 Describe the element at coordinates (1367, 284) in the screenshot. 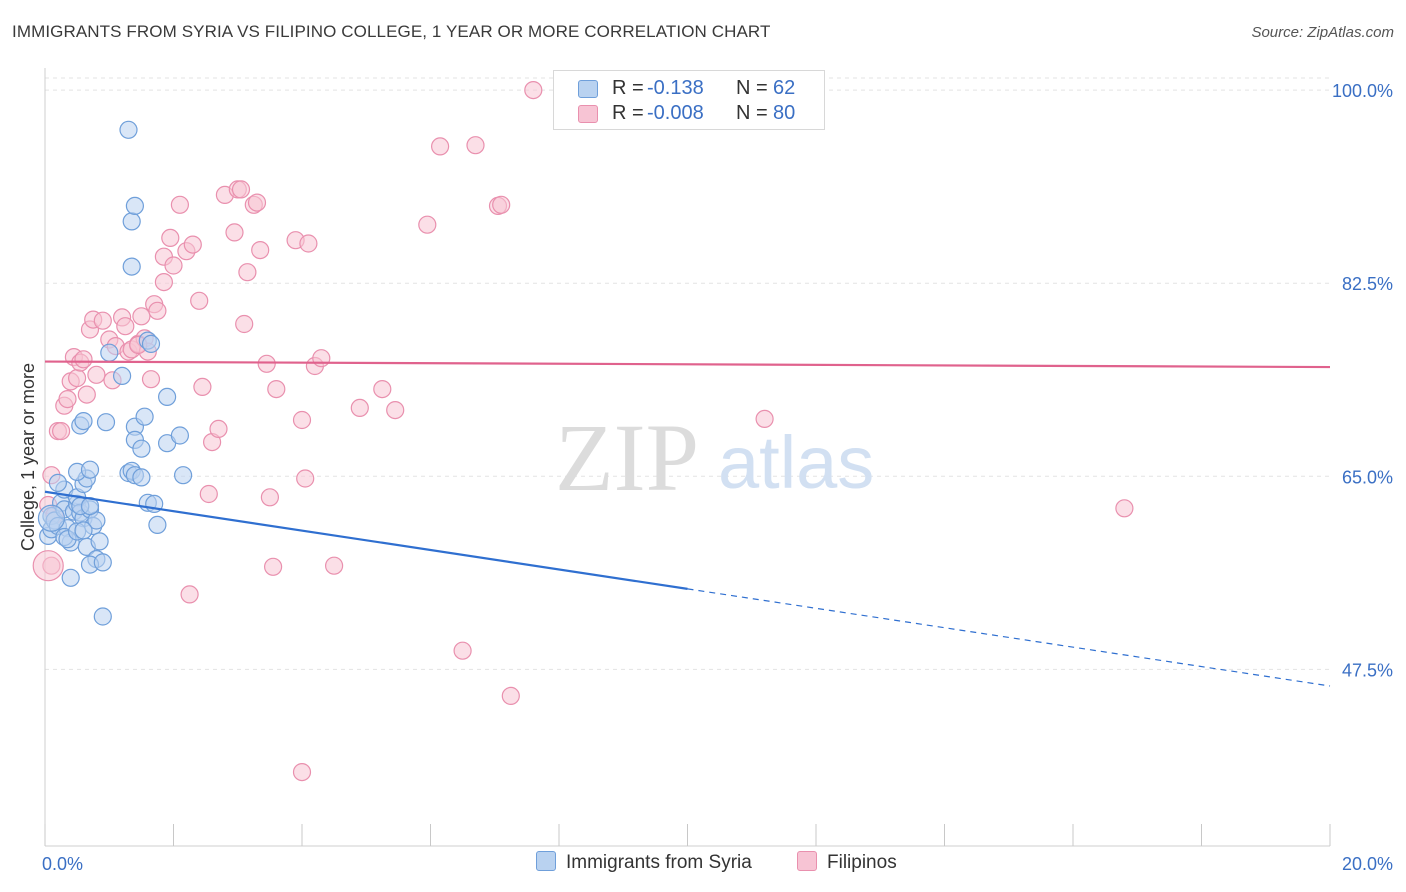

I see `y-tick-label: 82.5%` at that location.